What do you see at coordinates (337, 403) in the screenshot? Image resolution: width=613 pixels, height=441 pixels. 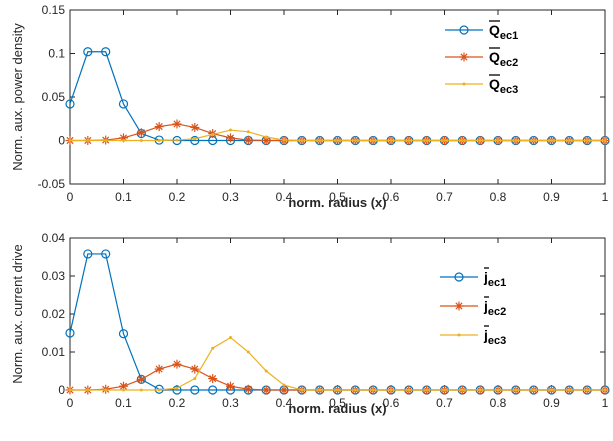 I see `x-tick-label: 0.5` at bounding box center [337, 403].